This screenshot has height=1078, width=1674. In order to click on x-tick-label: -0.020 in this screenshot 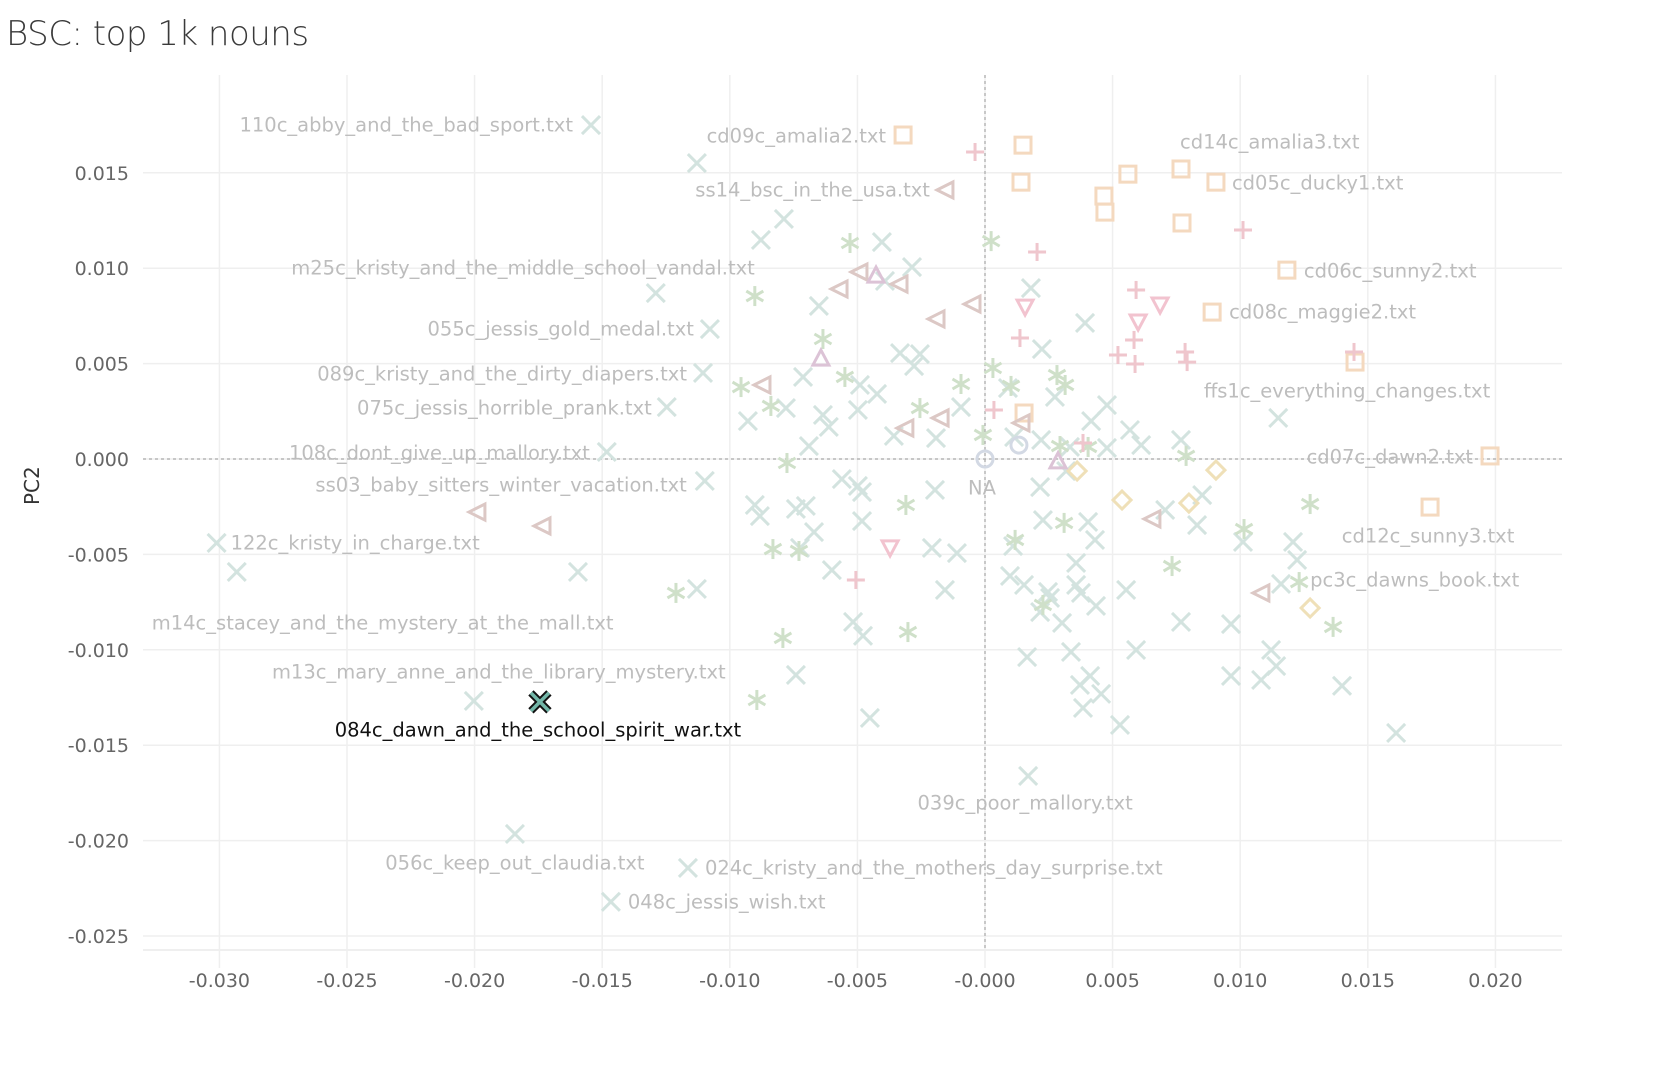, I will do `click(474, 981)`.